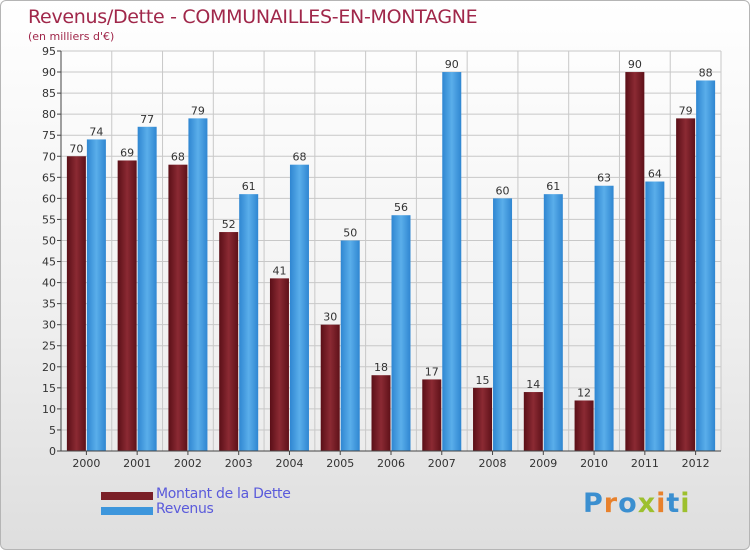  Describe the element at coordinates (127, 496) in the screenshot. I see `legend-swatch-debt` at that location.